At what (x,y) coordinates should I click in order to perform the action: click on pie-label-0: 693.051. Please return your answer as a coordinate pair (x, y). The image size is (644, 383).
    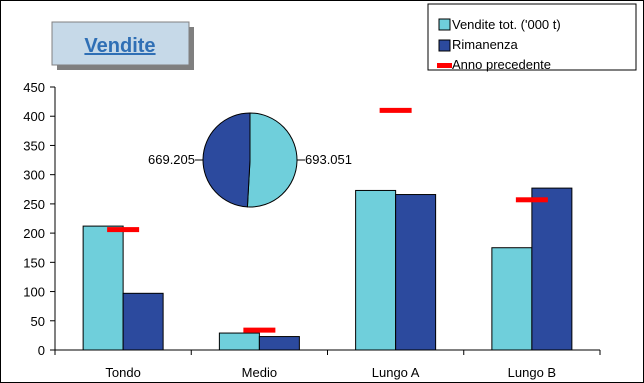
    Looking at the image, I should click on (328, 159).